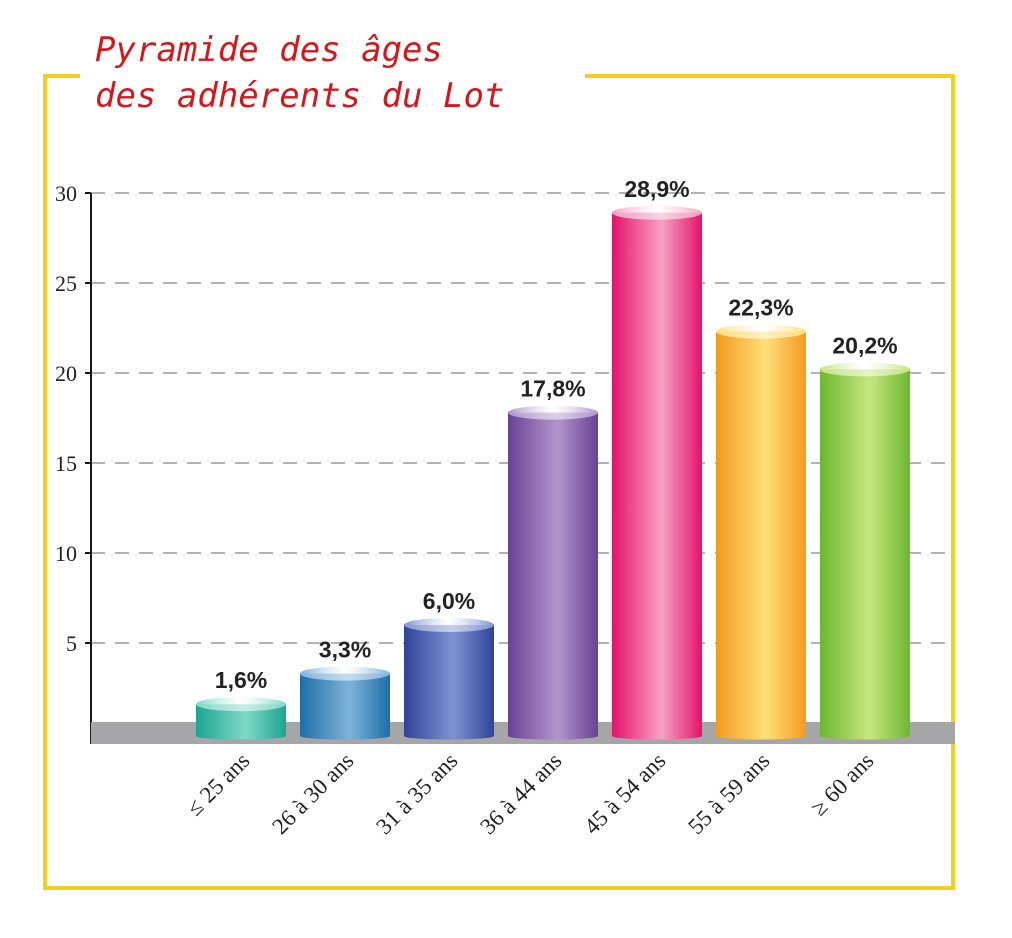  Describe the element at coordinates (71, 643) in the screenshot. I see `y-tick-label: 5` at that location.